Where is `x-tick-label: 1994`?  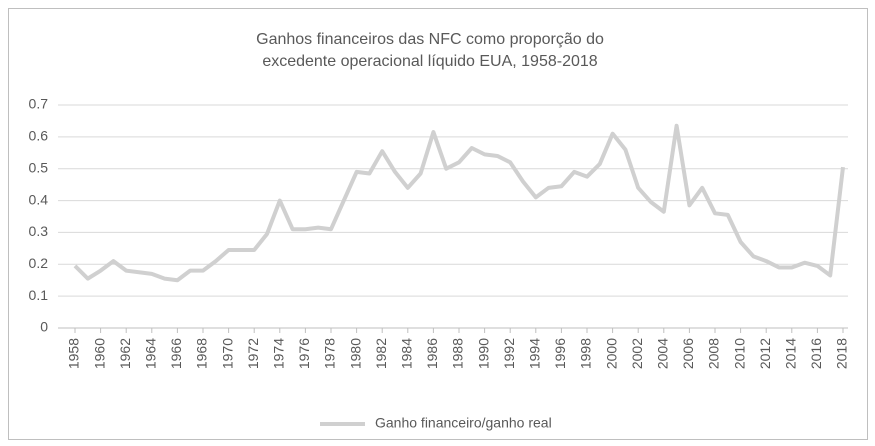
x-tick-label: 1994 is located at coordinates (535, 353).